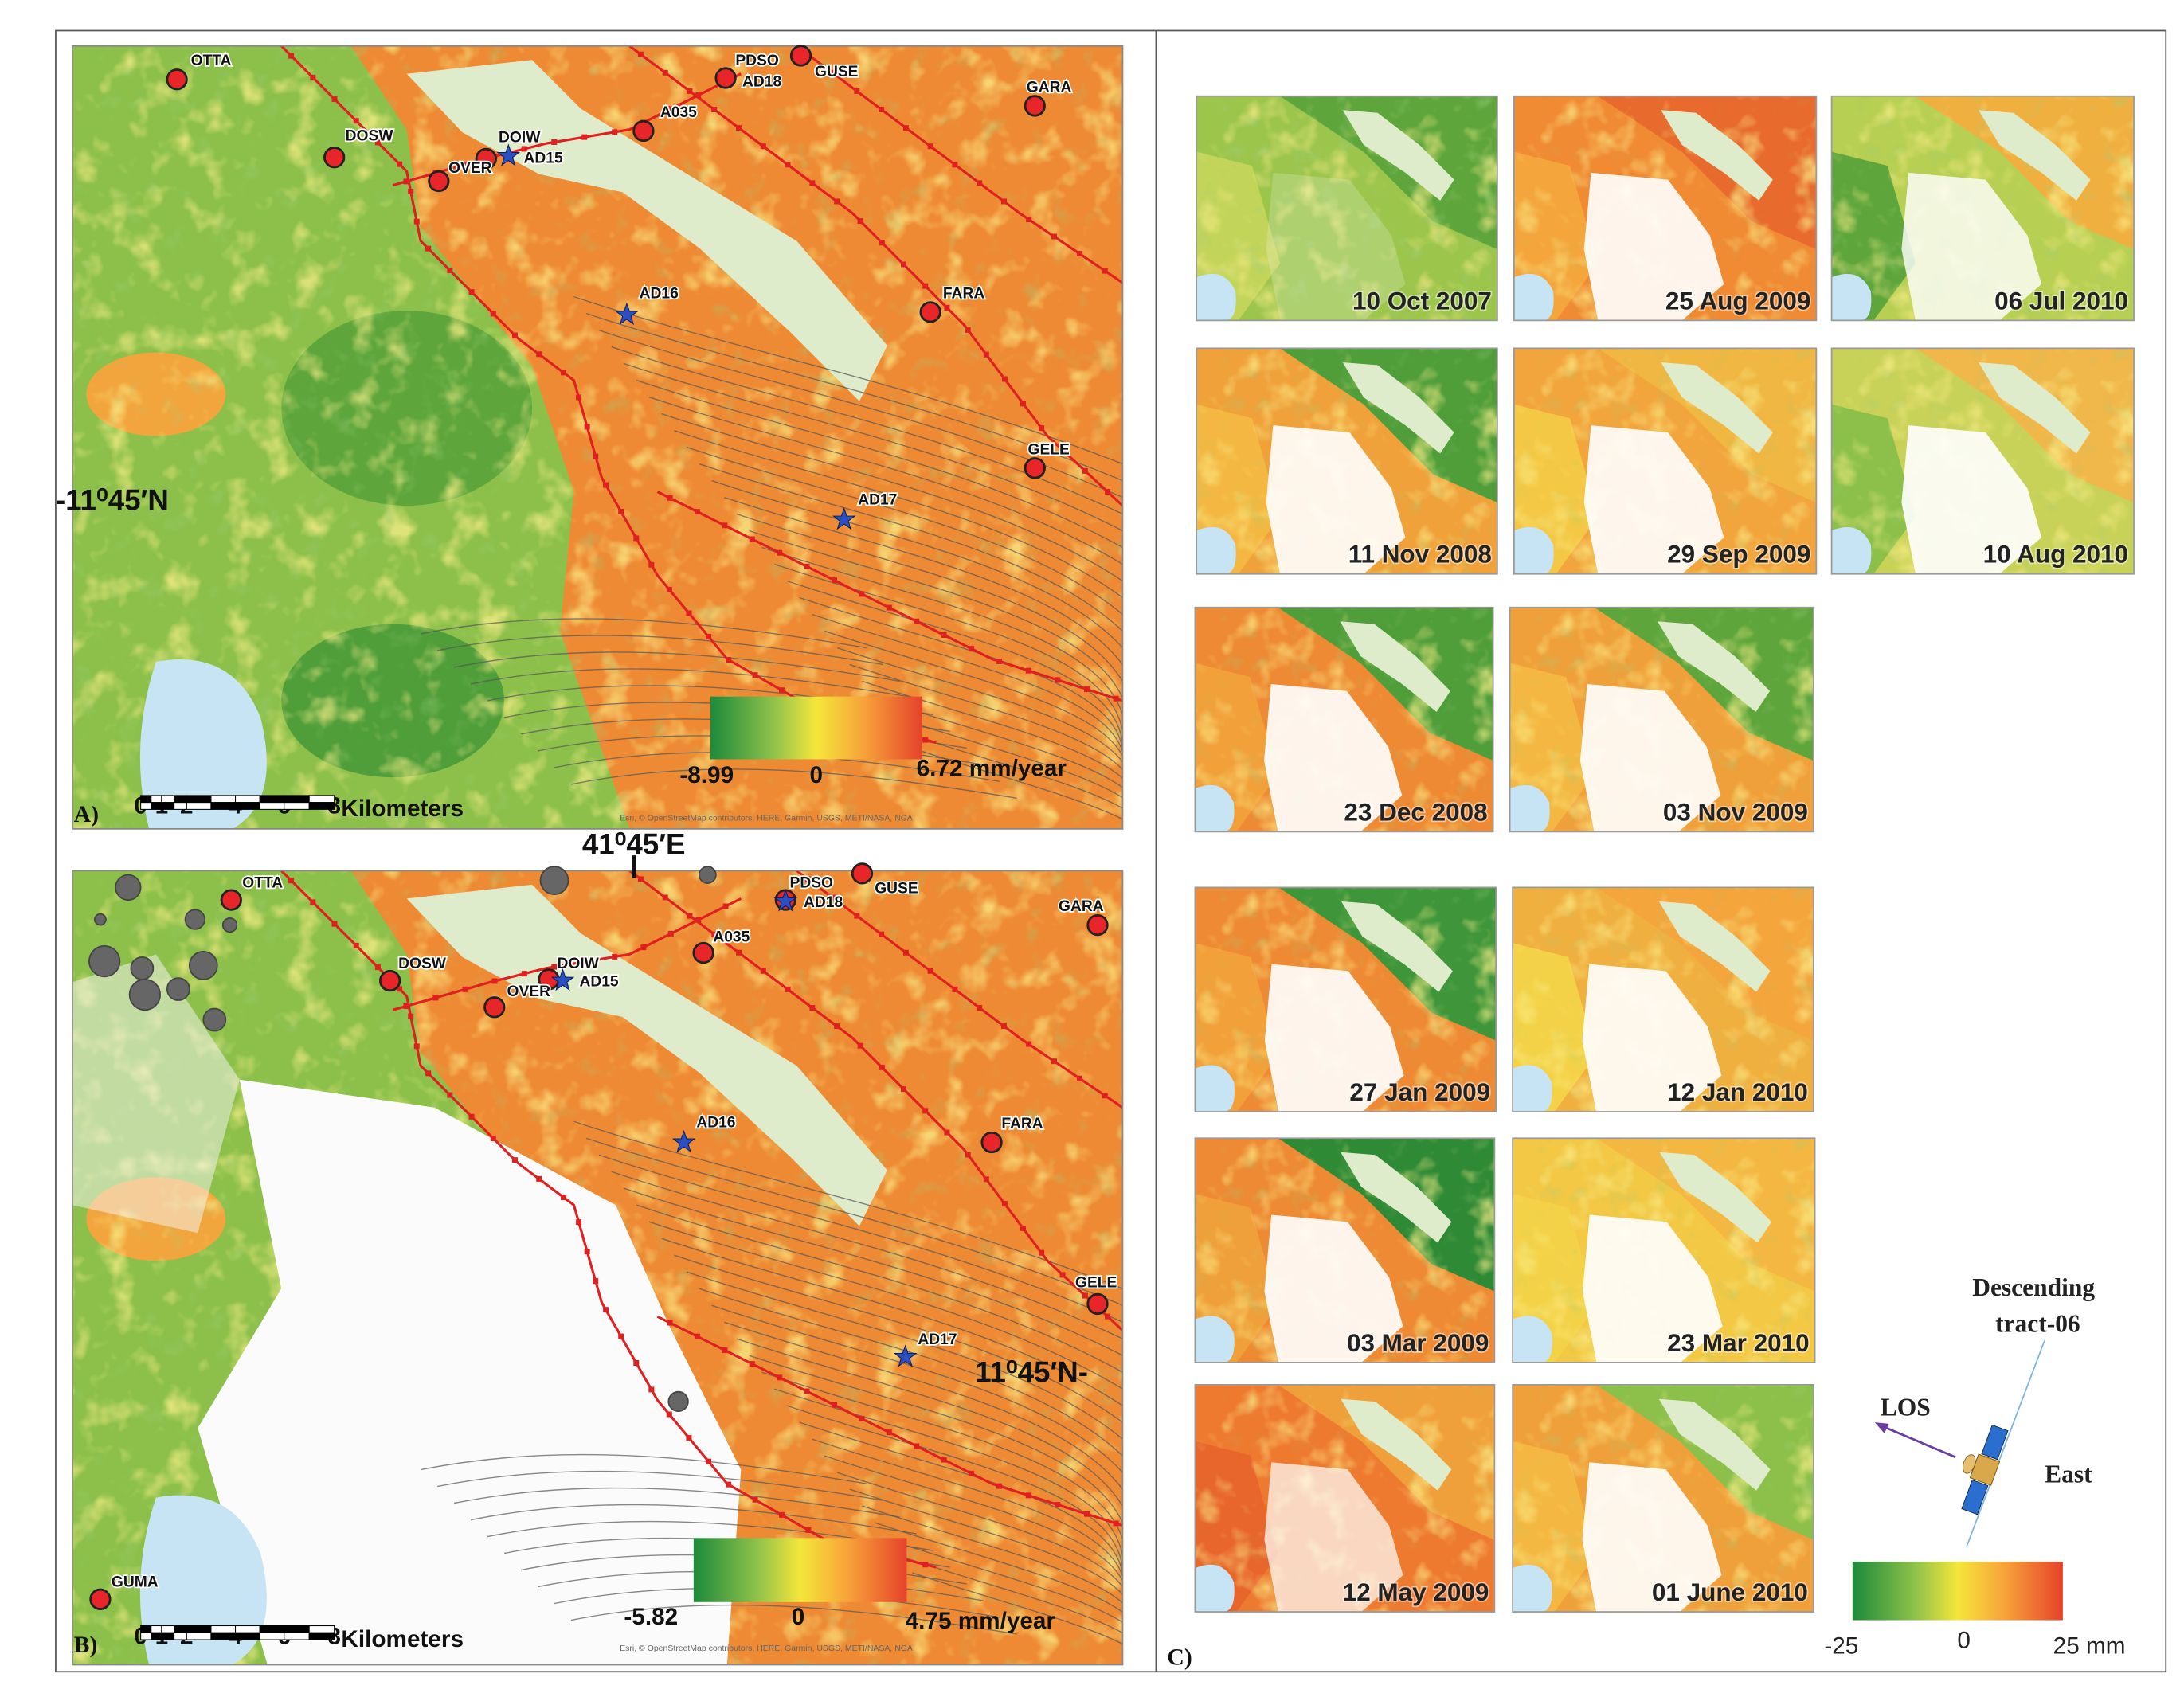  What do you see at coordinates (1031, 1371) in the screenshot?
I see `latitude-label: 11⁰45′N-` at bounding box center [1031, 1371].